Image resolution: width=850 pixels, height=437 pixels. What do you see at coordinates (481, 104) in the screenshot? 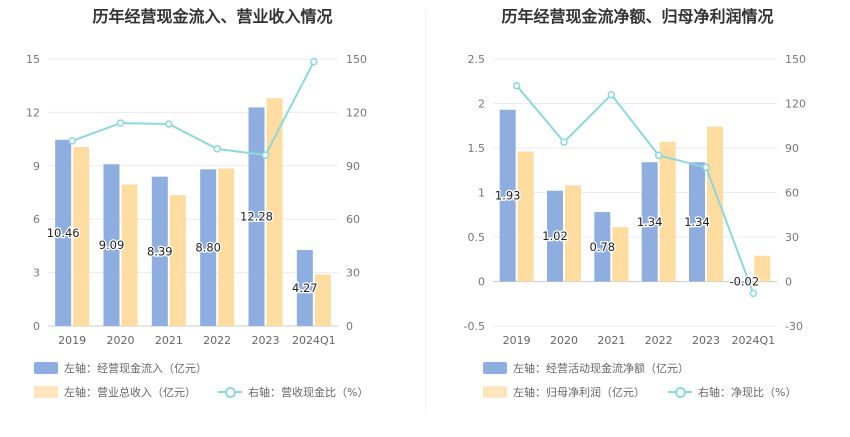
I see `y-left-tick-label: 2` at bounding box center [481, 104].